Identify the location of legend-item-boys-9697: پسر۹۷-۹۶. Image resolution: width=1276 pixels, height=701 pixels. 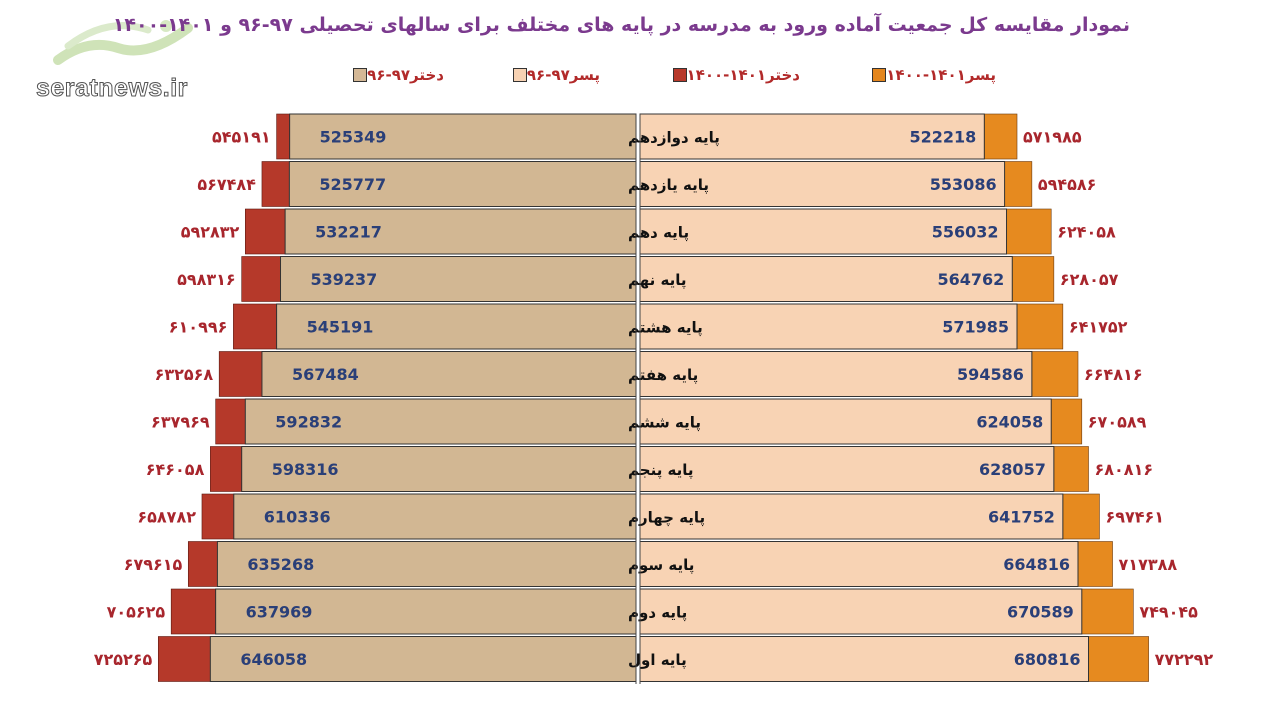
(553, 75).